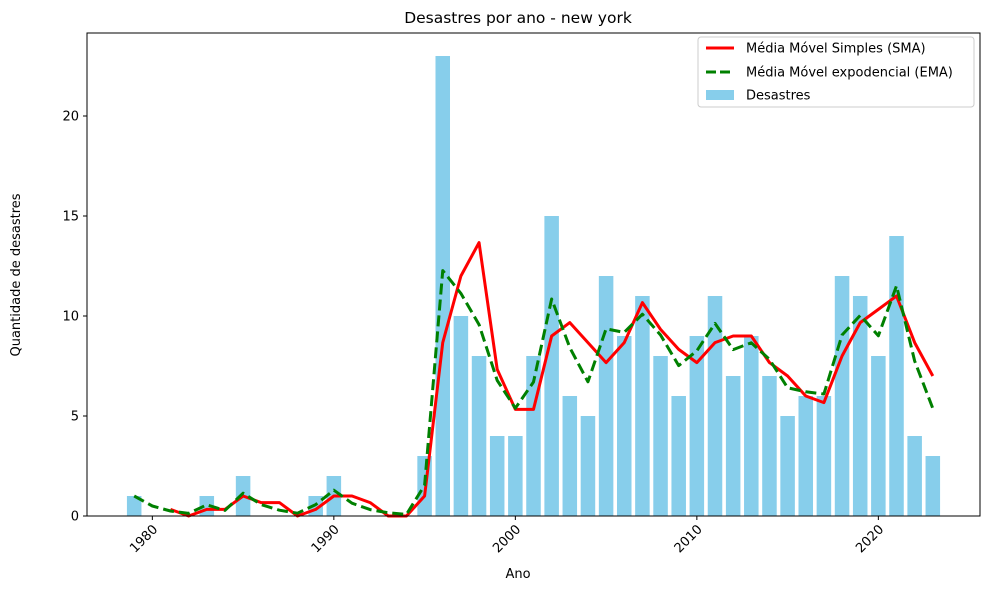 The image size is (989, 590). What do you see at coordinates (751, 426) in the screenshot?
I see `bar-2013` at bounding box center [751, 426].